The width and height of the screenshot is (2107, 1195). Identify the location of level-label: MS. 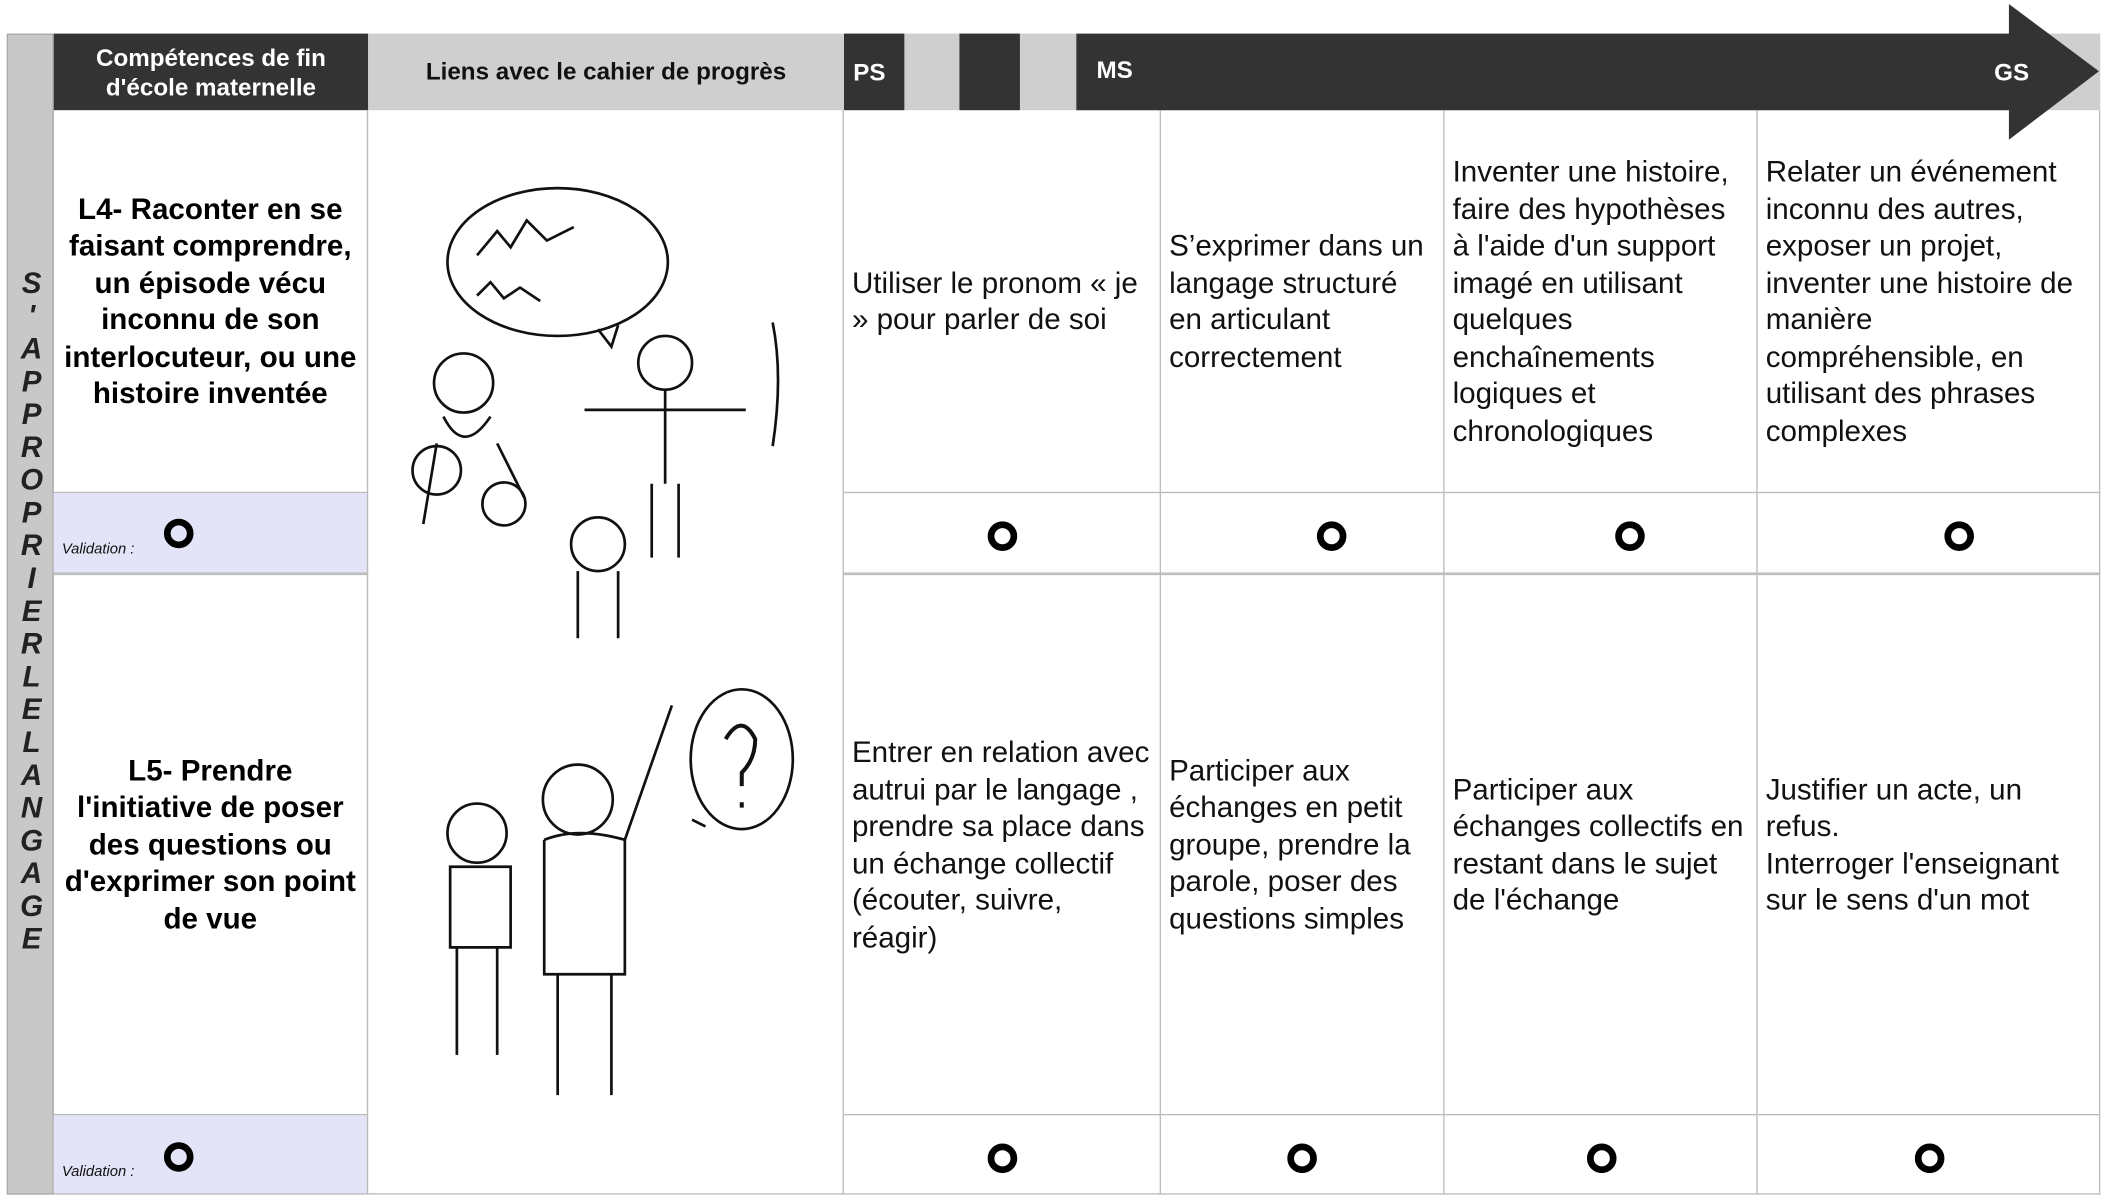
(1114, 70).